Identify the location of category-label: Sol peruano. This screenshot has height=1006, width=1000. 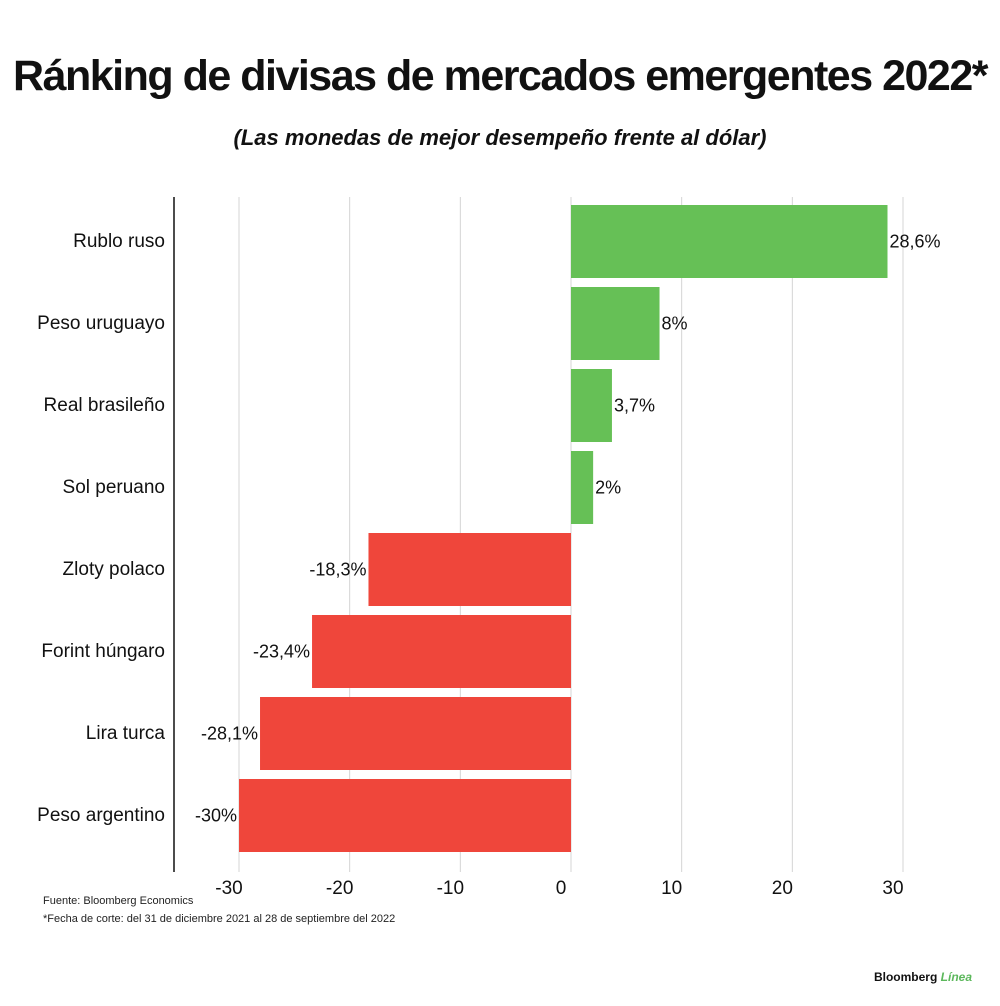
(114, 487).